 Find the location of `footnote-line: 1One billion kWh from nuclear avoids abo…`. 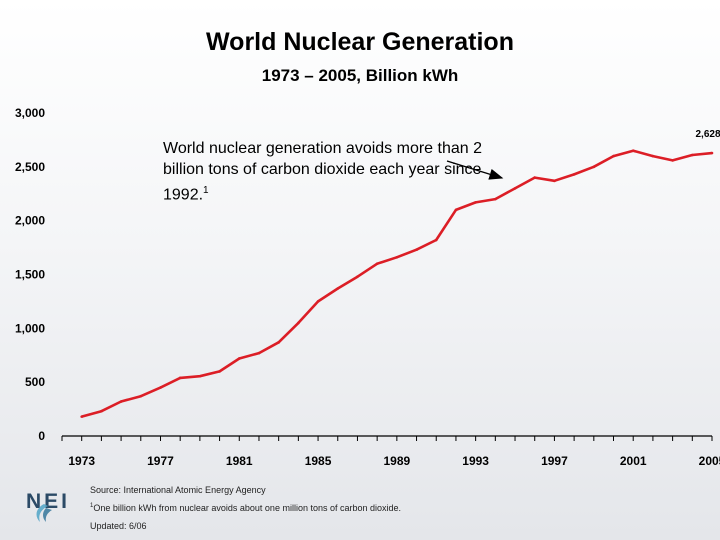

footnote-line: 1One billion kWh from nuclear avoids abo… is located at coordinates (245, 508).